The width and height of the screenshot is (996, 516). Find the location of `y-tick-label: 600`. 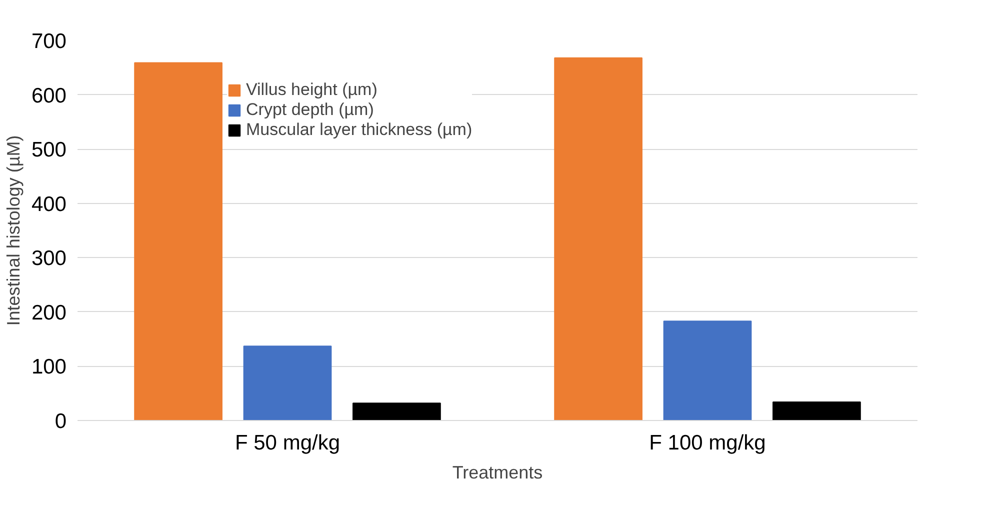

y-tick-label: 600 is located at coordinates (49, 96).